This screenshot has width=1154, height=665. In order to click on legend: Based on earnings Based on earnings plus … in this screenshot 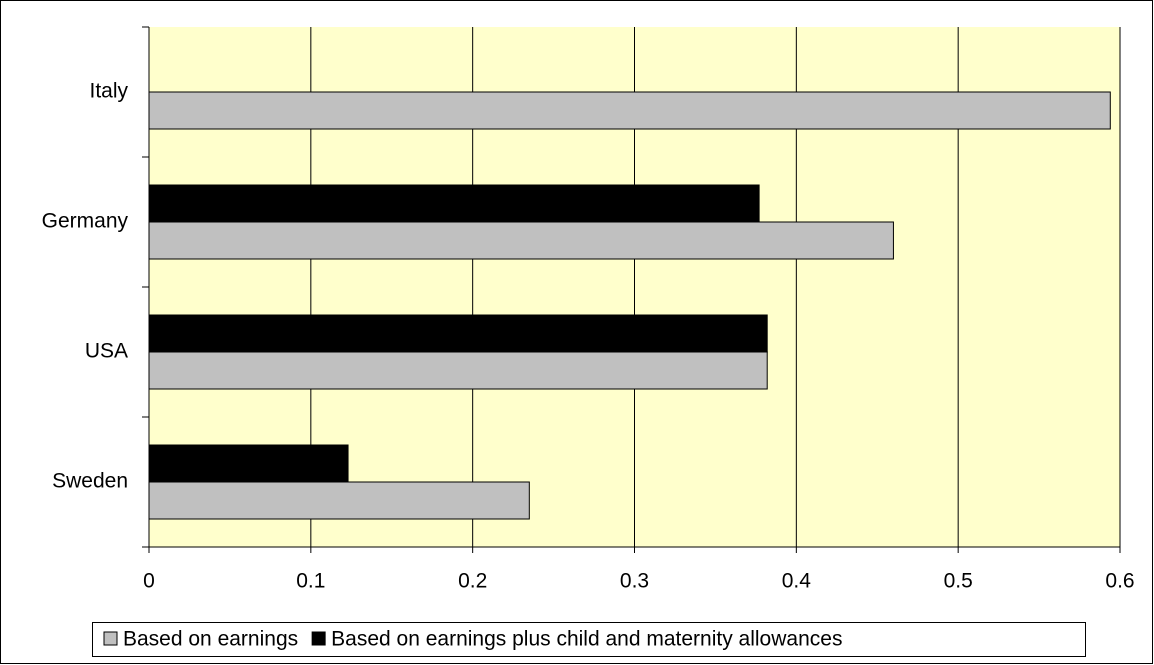, I will do `click(589, 639)`.